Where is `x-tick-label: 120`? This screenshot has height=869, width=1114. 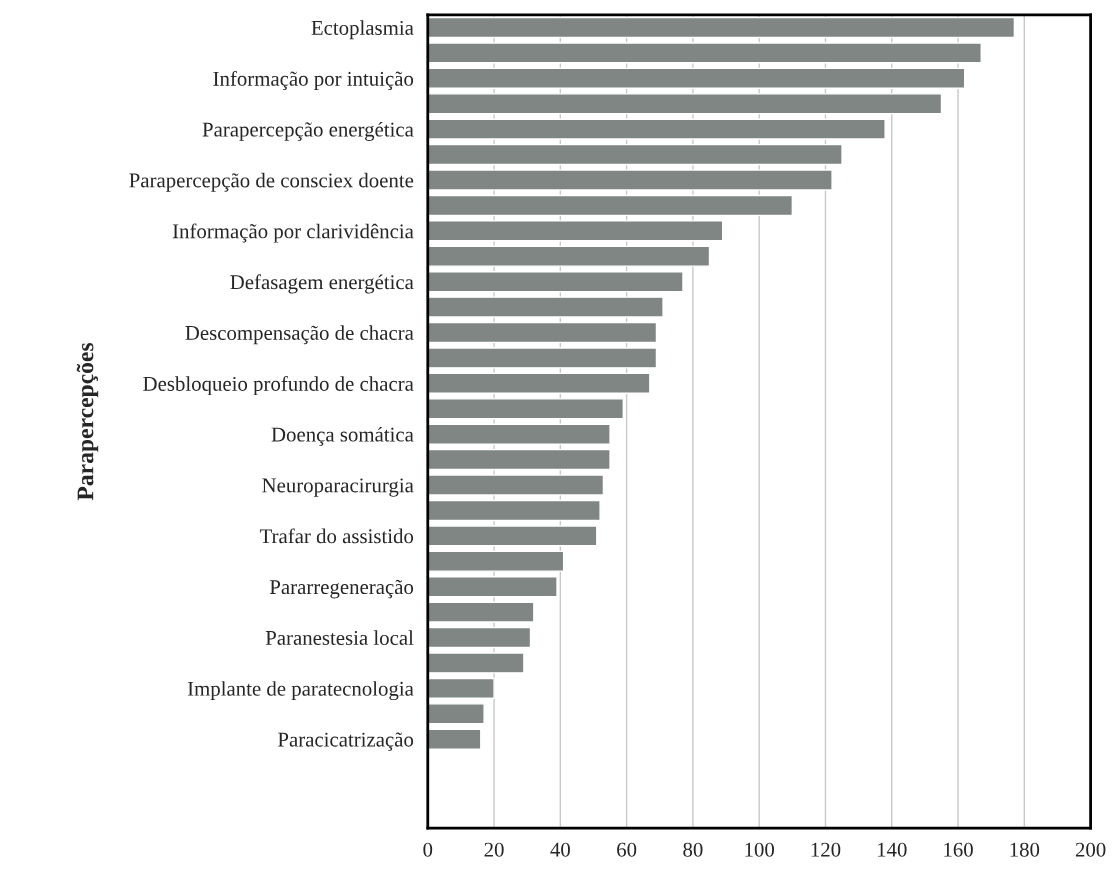 x-tick-label: 120 is located at coordinates (826, 849).